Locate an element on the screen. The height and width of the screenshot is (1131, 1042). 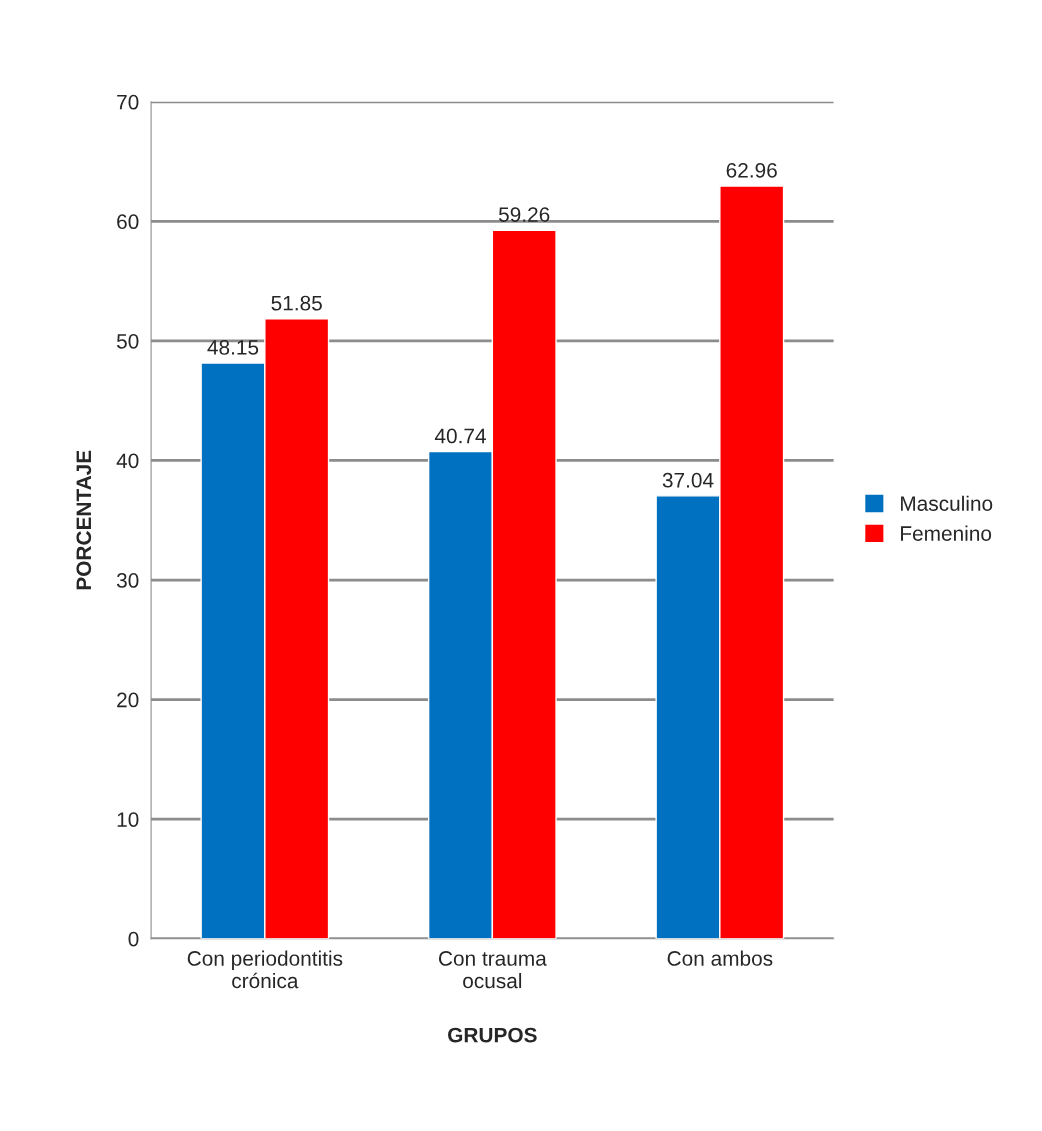
y-tick-label: 60 is located at coordinates (128, 222).